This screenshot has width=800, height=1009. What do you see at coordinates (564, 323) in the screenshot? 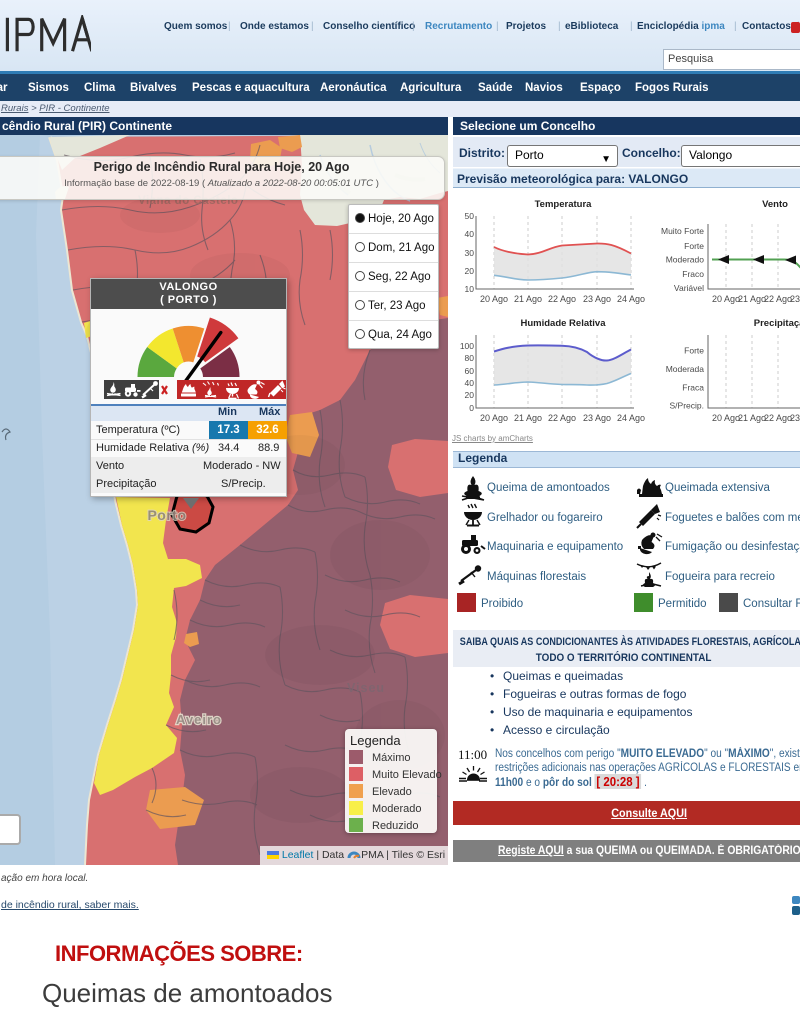
I see `svg-text: Humidade Relativa` at bounding box center [564, 323].